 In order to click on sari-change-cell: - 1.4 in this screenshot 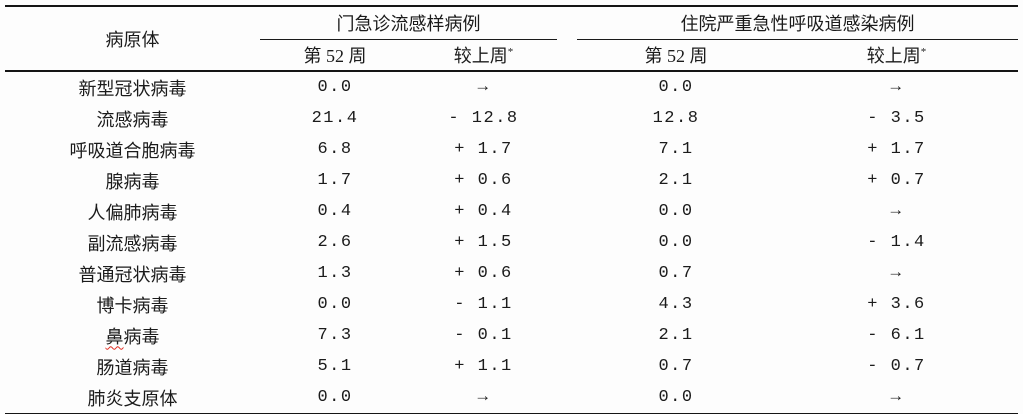, I will do `click(896, 242)`.